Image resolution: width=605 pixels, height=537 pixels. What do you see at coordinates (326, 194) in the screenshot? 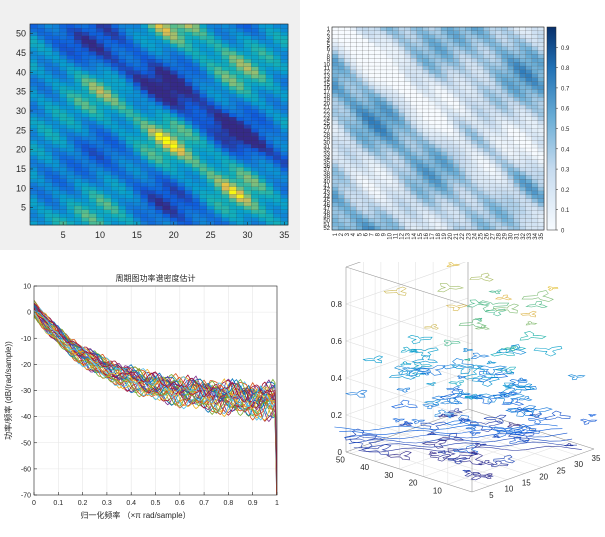
I see `y-label: 43` at bounding box center [326, 194].